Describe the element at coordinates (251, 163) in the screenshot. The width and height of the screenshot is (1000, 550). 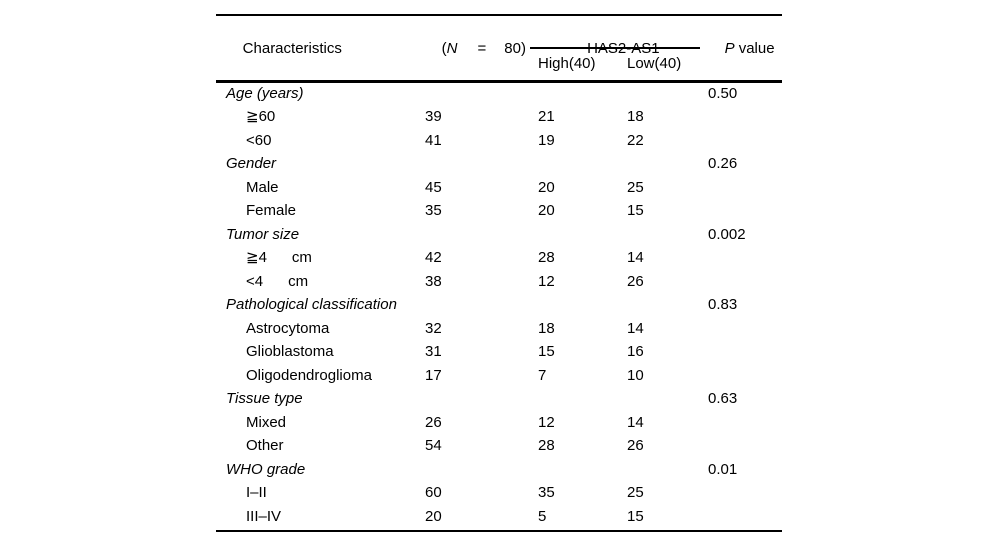
I see `row-label: Gender` at that location.